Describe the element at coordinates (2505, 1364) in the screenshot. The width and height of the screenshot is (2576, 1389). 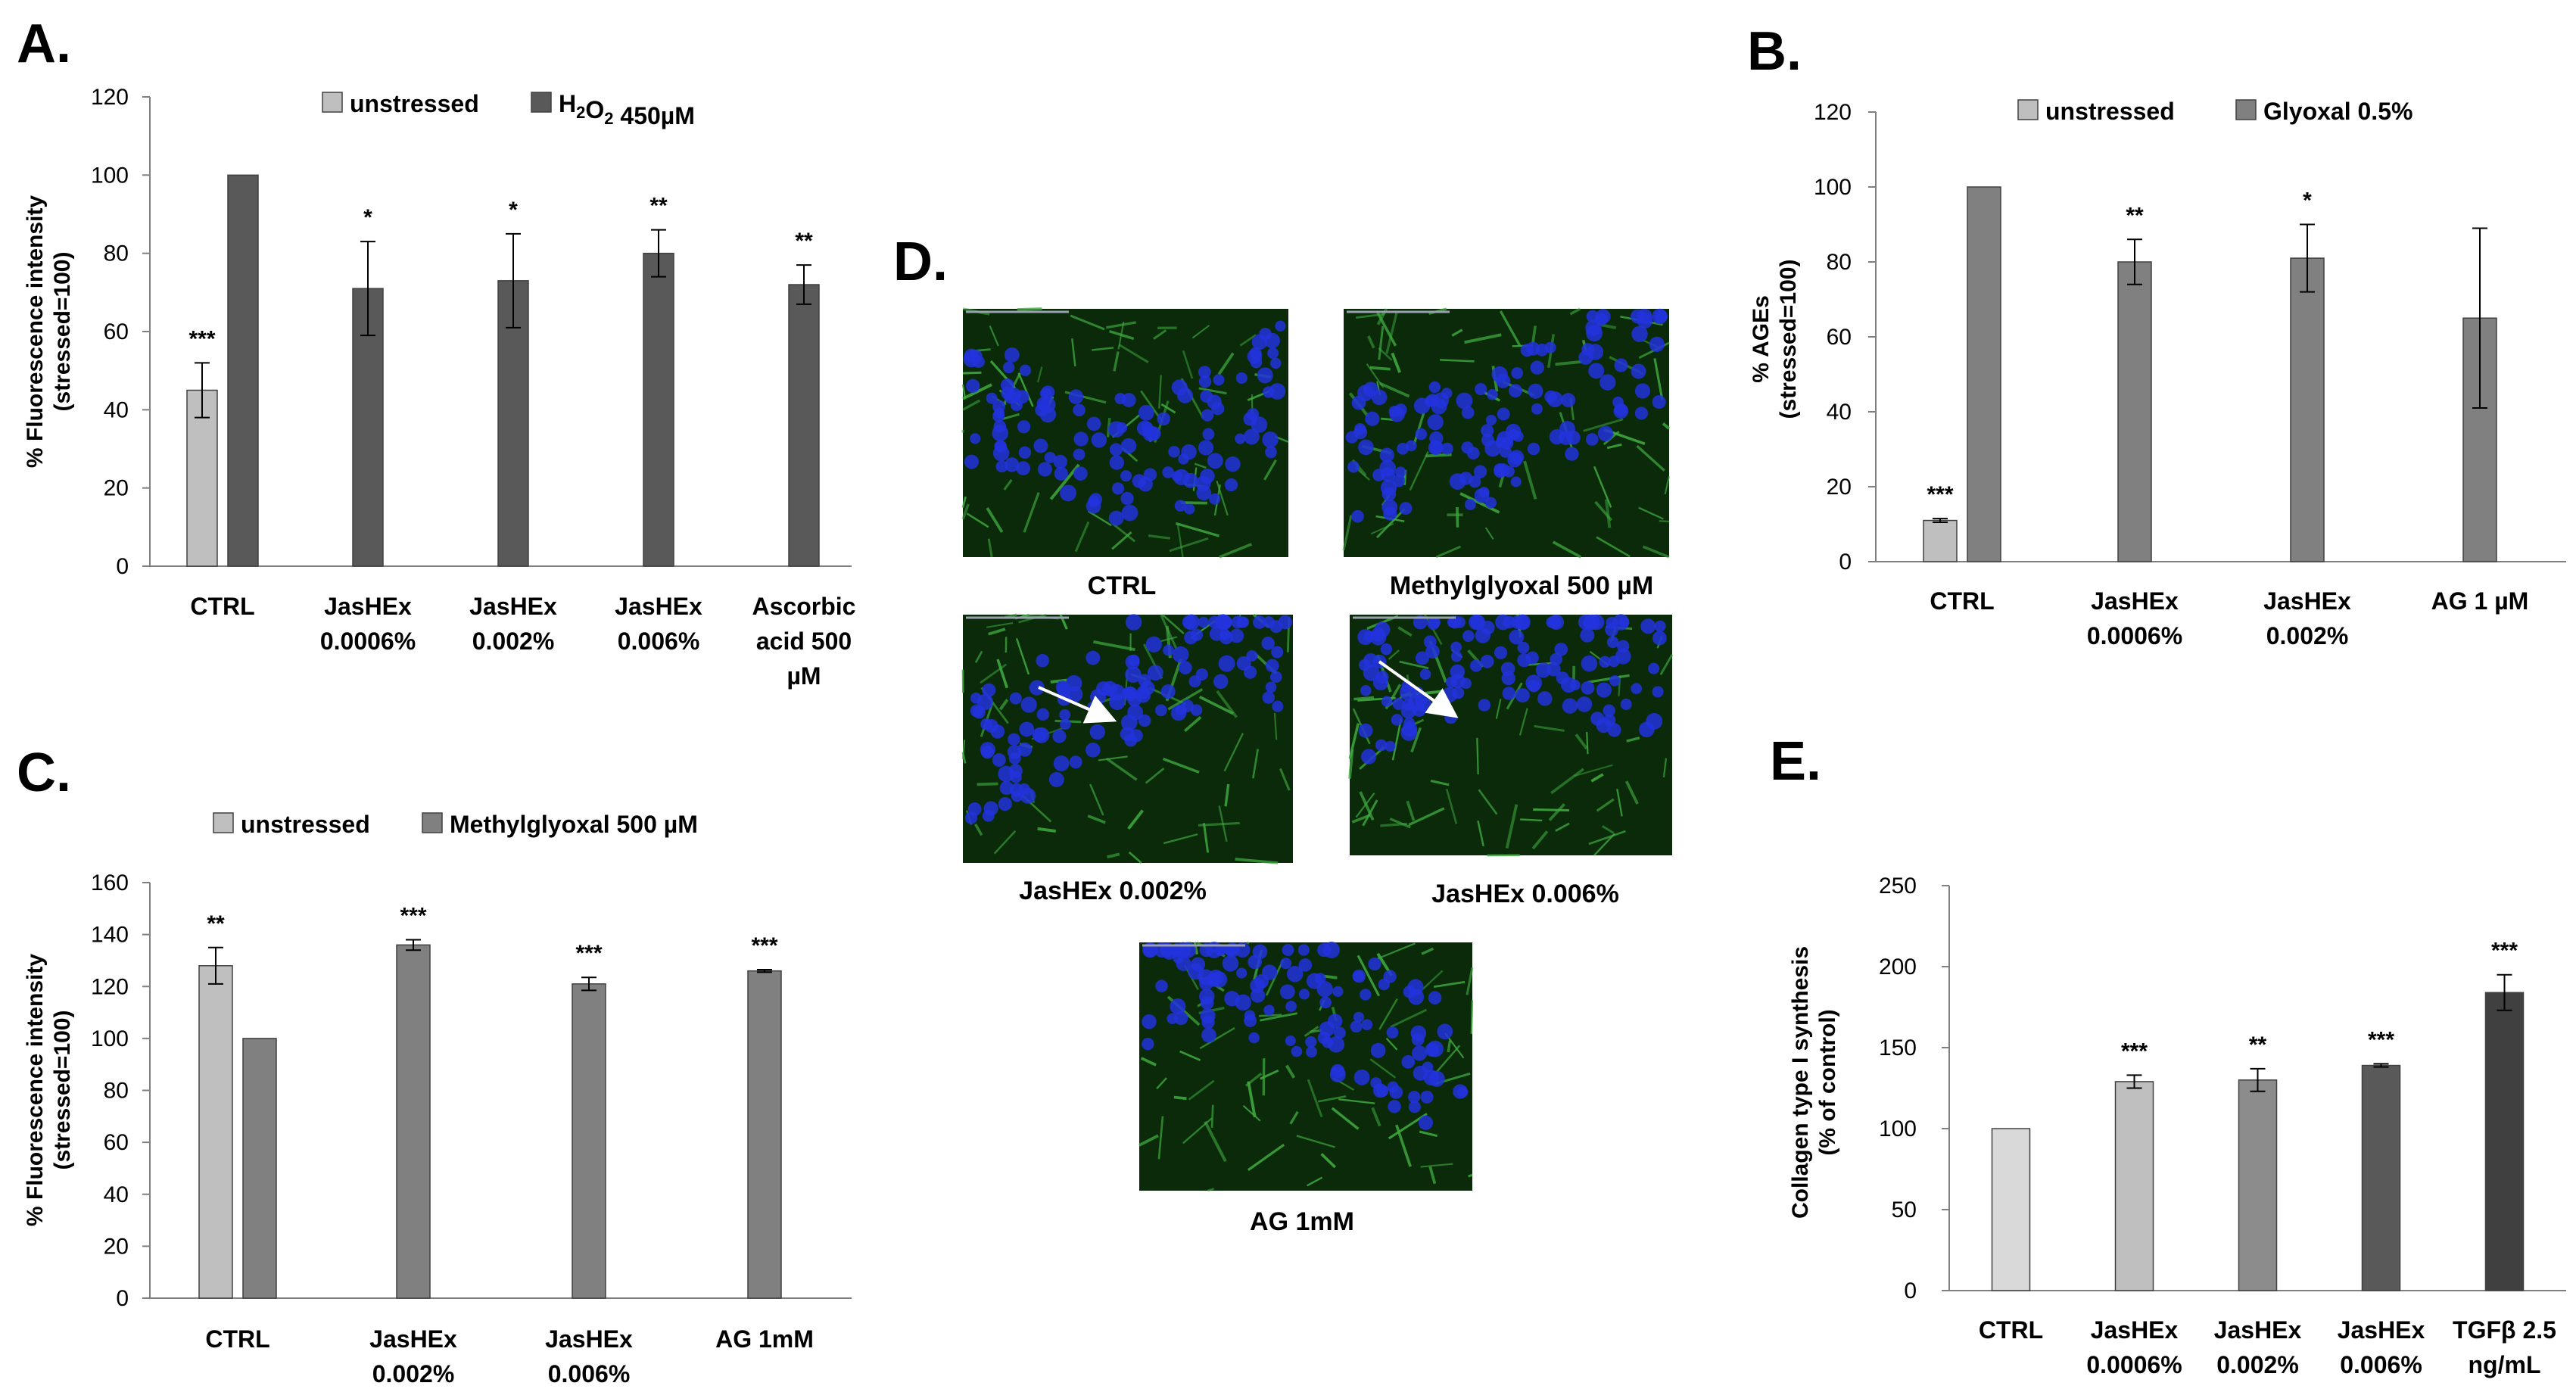
I see `x-tick-label: ng/mL` at that location.